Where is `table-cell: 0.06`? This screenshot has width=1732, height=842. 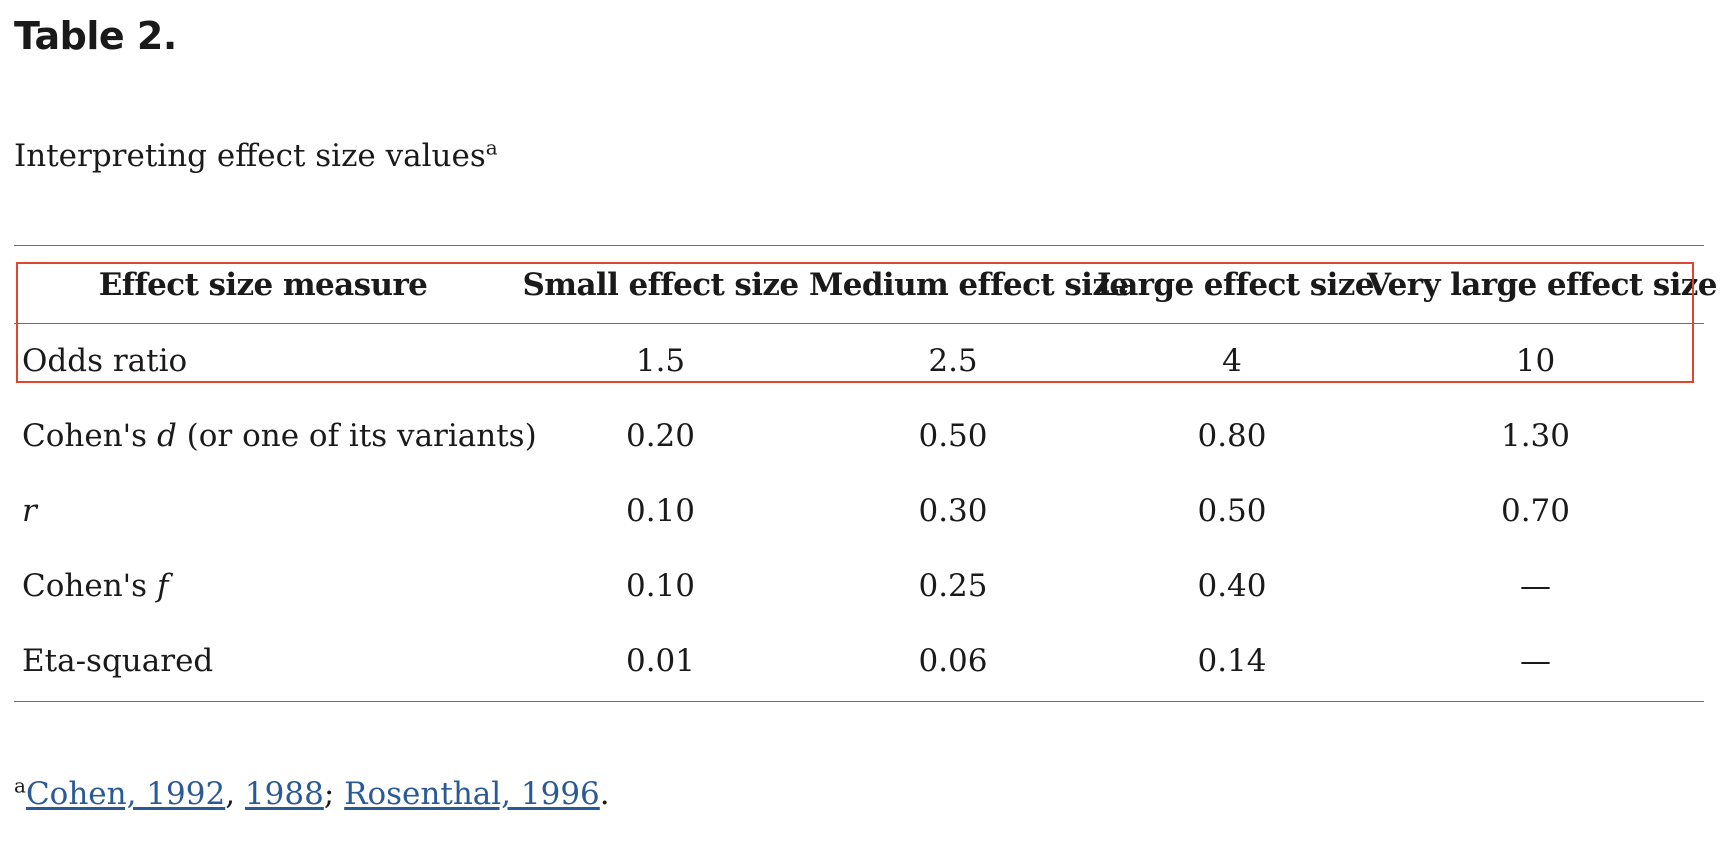
table-cell: 0.06 is located at coordinates (953, 660).